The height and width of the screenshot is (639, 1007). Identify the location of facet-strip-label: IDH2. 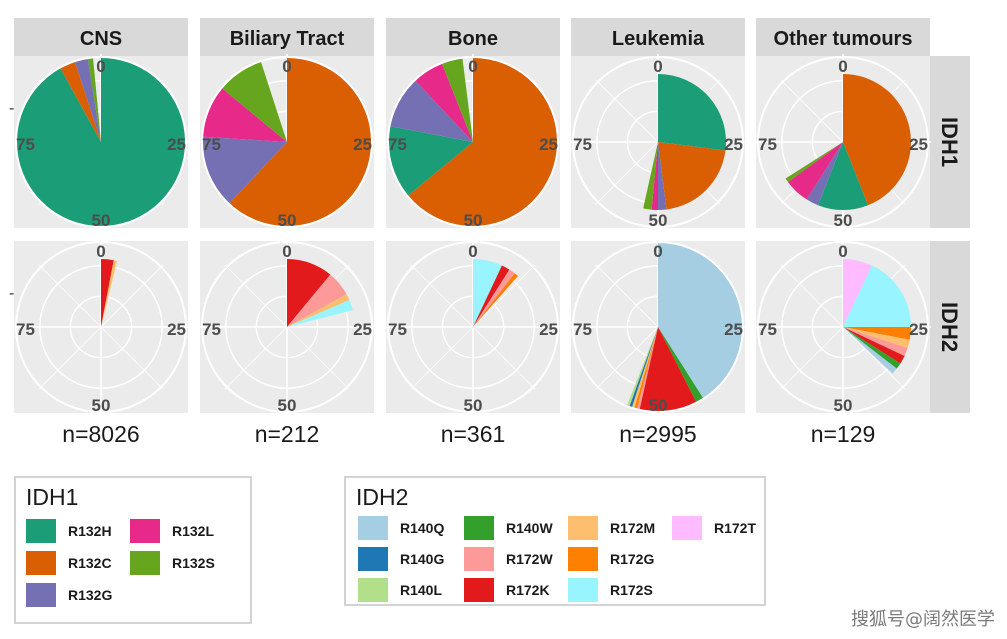
(949, 327).